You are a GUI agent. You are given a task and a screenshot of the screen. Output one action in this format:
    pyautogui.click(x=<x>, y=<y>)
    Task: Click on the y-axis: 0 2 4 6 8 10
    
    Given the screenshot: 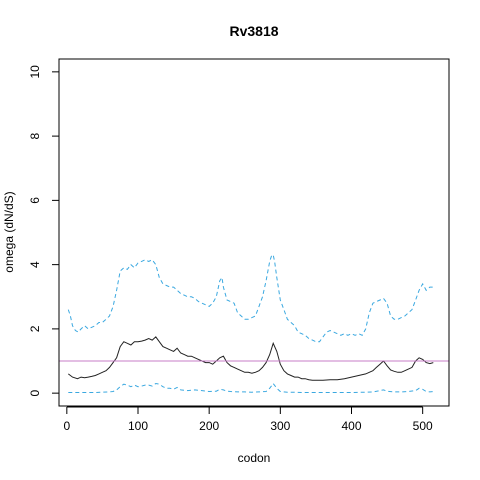 What is the action you would take?
    pyautogui.click(x=44, y=230)
    